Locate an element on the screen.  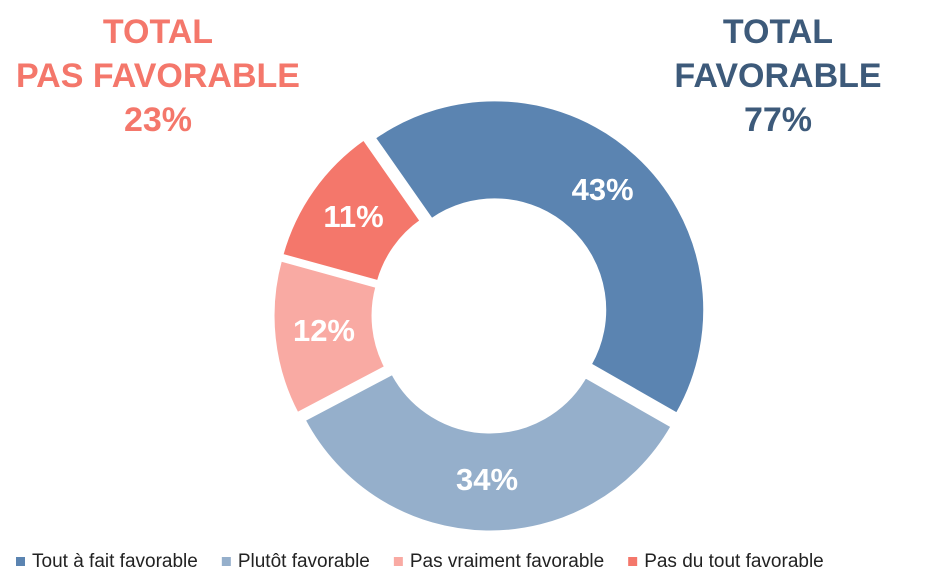
legend-label: Pas vraiment favorable is located at coordinates (507, 561).